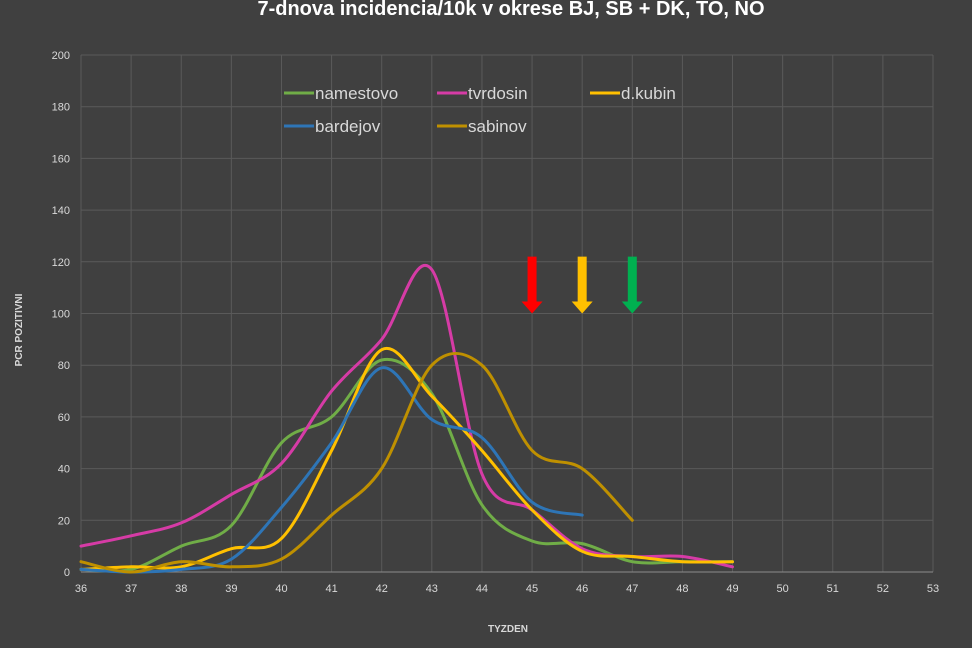 The image size is (972, 648). I want to click on legend-label: bardejov, so click(348, 126).